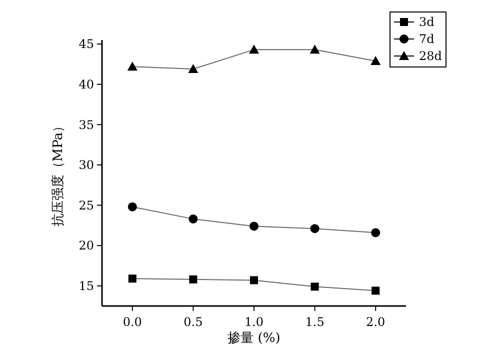 The height and width of the screenshot is (347, 477). What do you see at coordinates (86, 44) in the screenshot?
I see `y-tick-label: 45` at bounding box center [86, 44].